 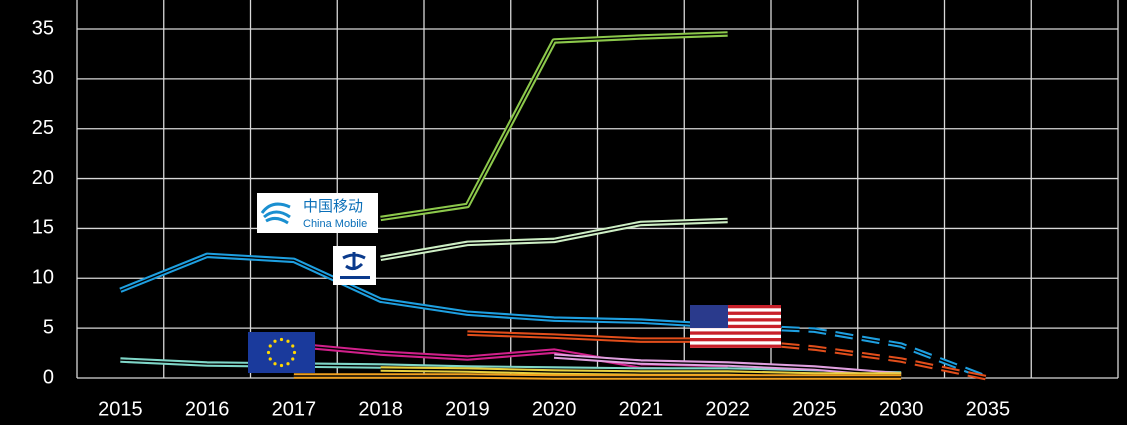 What do you see at coordinates (727, 409) in the screenshot?
I see `x-tick-label: 2022` at bounding box center [727, 409].